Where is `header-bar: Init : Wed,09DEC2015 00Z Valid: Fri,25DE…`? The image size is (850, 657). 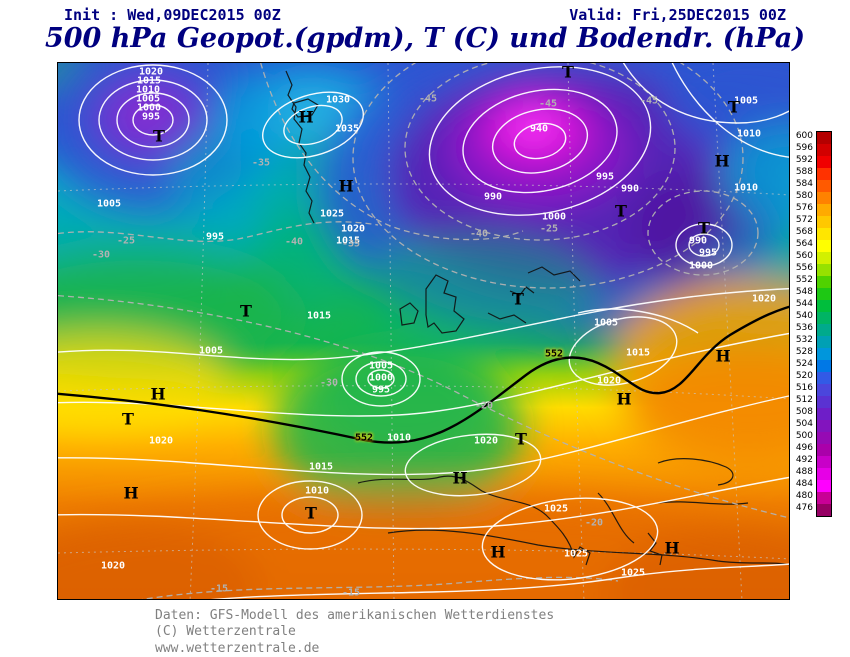
header-bar: Init : Wed,09DEC2015 00Z Valid: Fri,25DE… is located at coordinates (425, 15).